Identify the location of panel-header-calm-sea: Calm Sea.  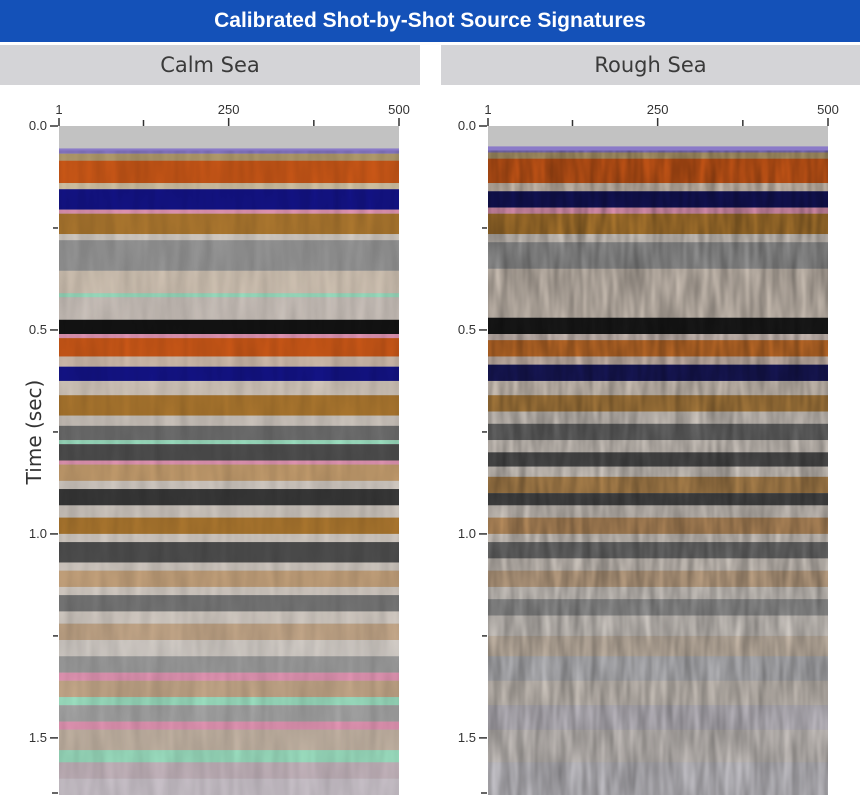
(210, 65).